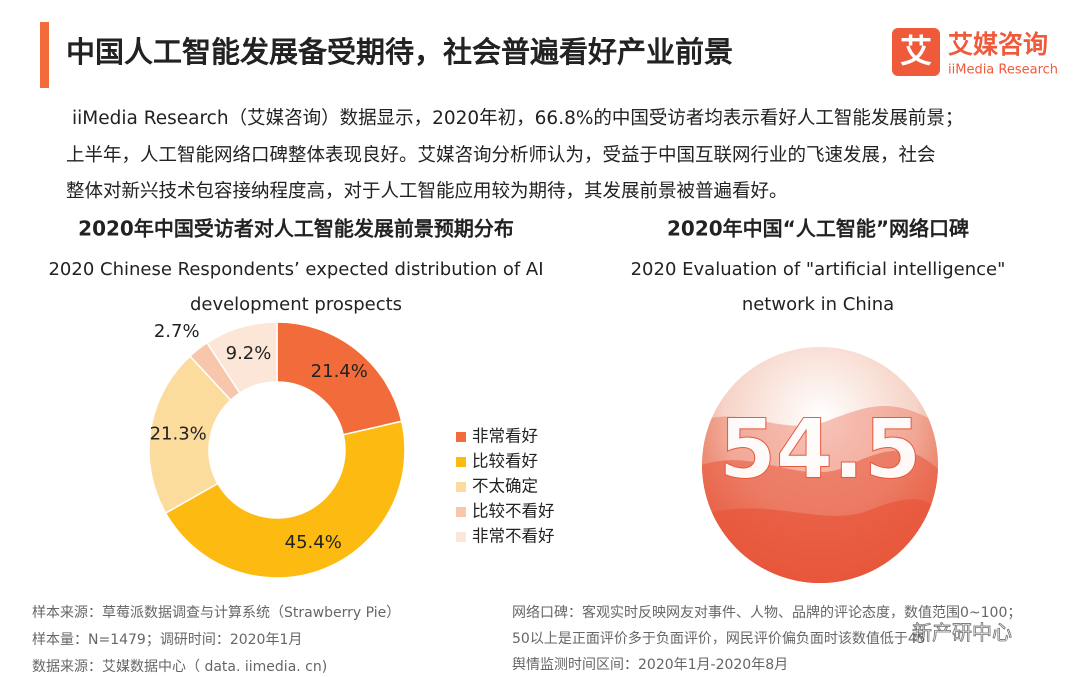 The width and height of the screenshot is (1080, 677). I want to click on data-label: 2.7%, so click(177, 331).